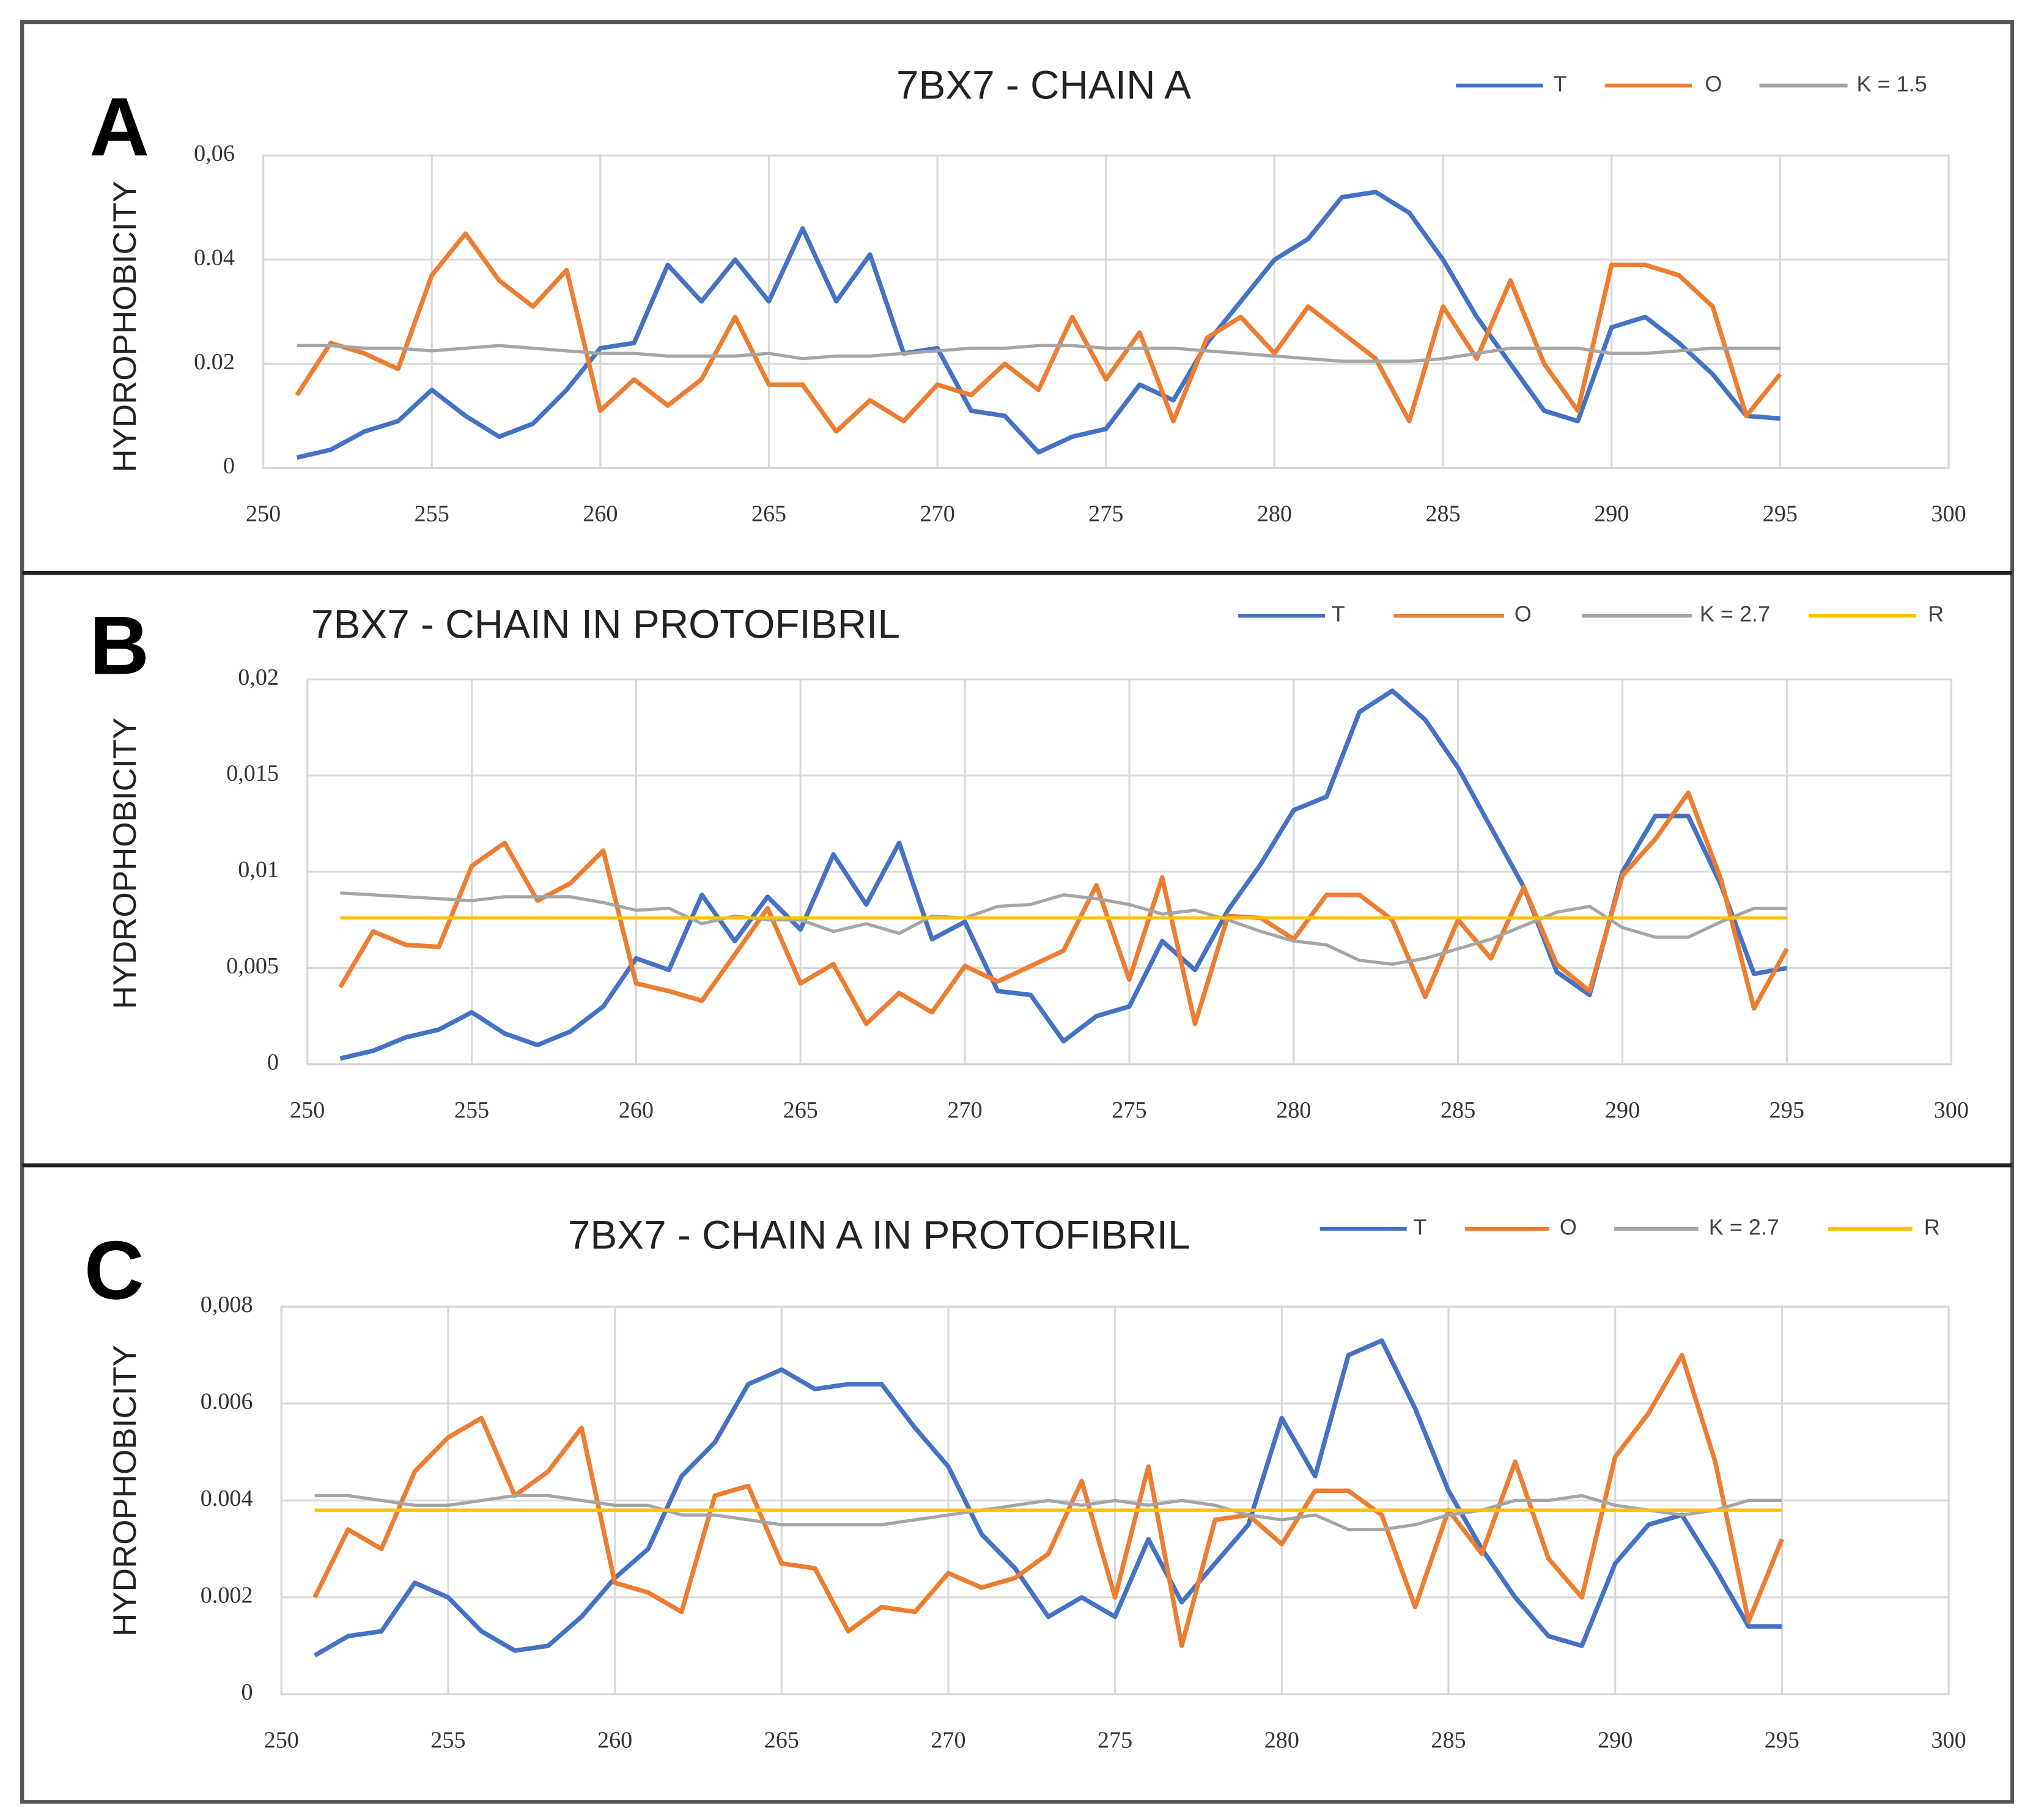 The width and height of the screenshot is (2033, 1820). What do you see at coordinates (119, 126) in the screenshot?
I see `panel-letter: A` at bounding box center [119, 126].